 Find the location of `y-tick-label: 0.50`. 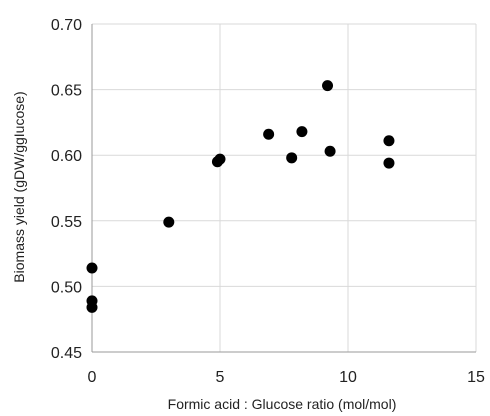

y-tick-label: 0.50 is located at coordinates (66, 287).